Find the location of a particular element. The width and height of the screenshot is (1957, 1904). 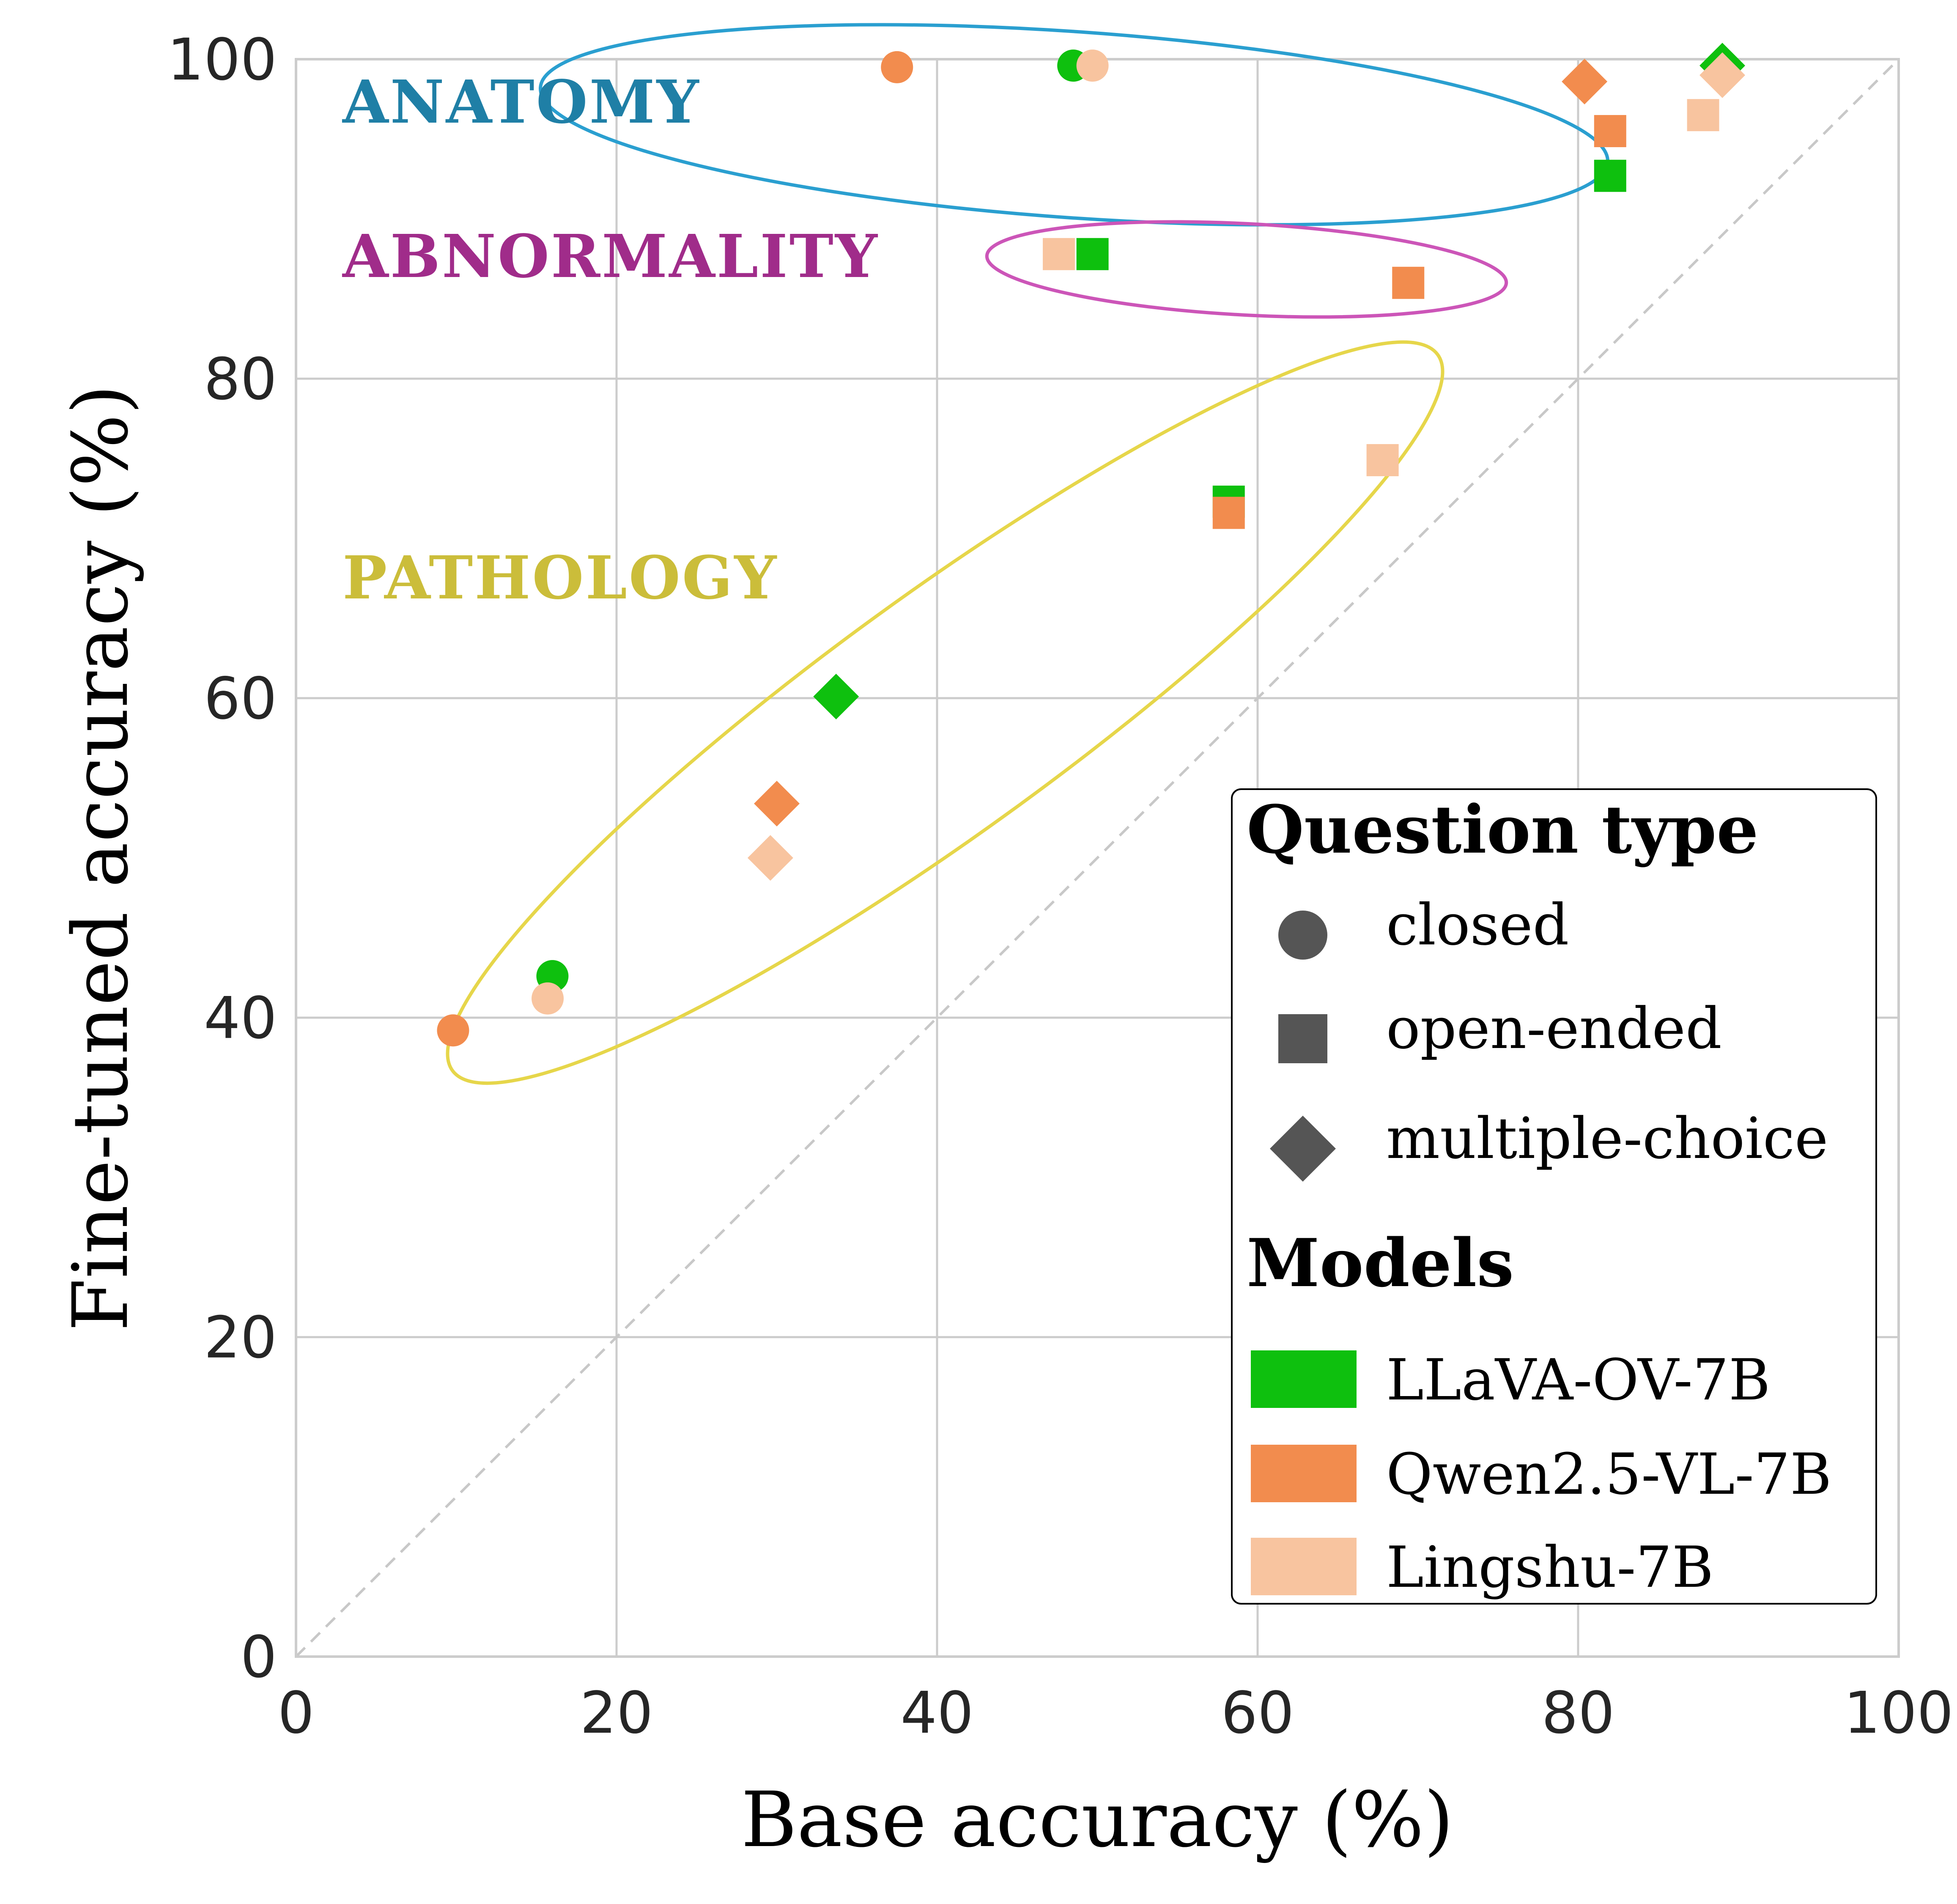

abnormality-region-label: ABNORMALITY is located at coordinates (610, 256).